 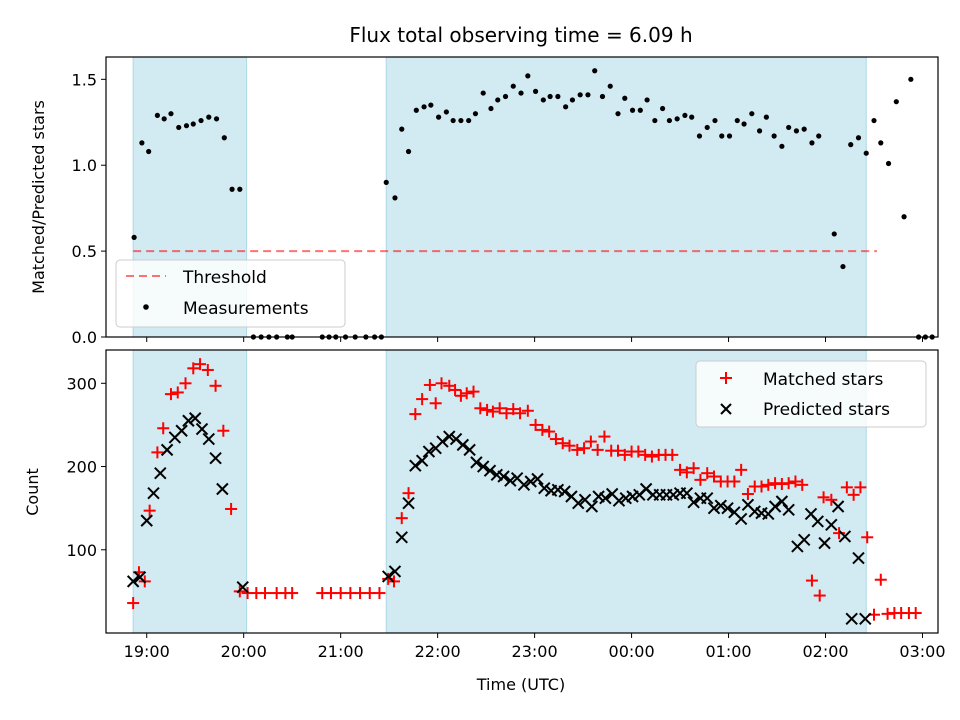 What do you see at coordinates (84, 165) in the screenshot?
I see `y-tick-label: 1.0` at bounding box center [84, 165].